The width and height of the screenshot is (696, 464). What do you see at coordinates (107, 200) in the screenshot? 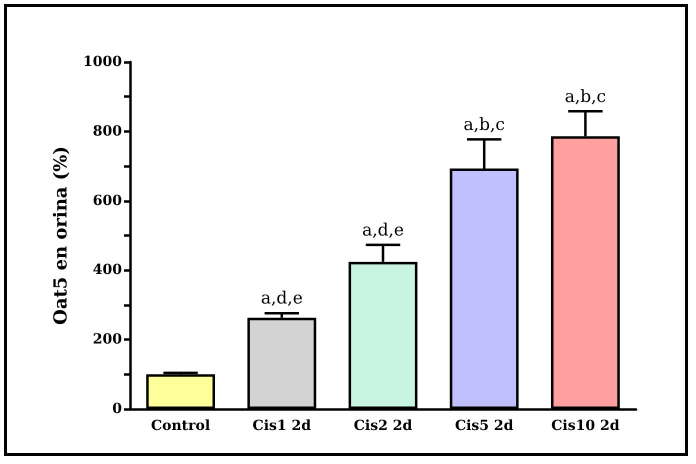
I see `y-tick-label: 600` at bounding box center [107, 200].